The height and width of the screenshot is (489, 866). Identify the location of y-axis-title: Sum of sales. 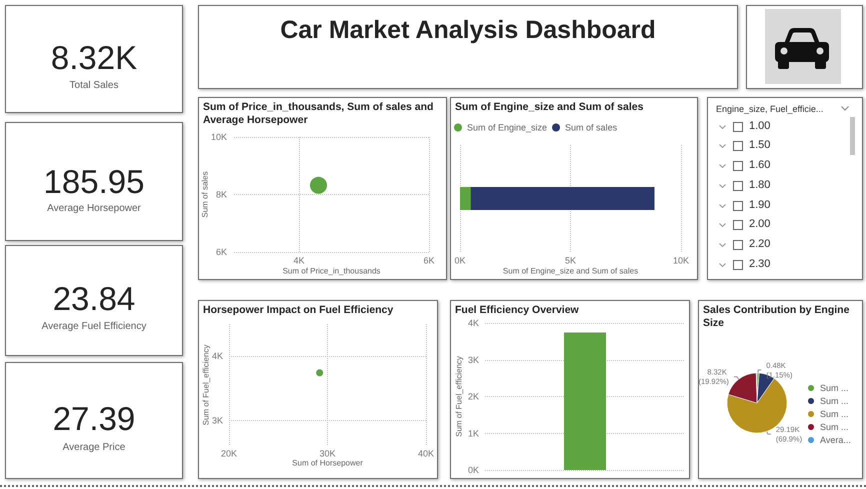
(205, 194).